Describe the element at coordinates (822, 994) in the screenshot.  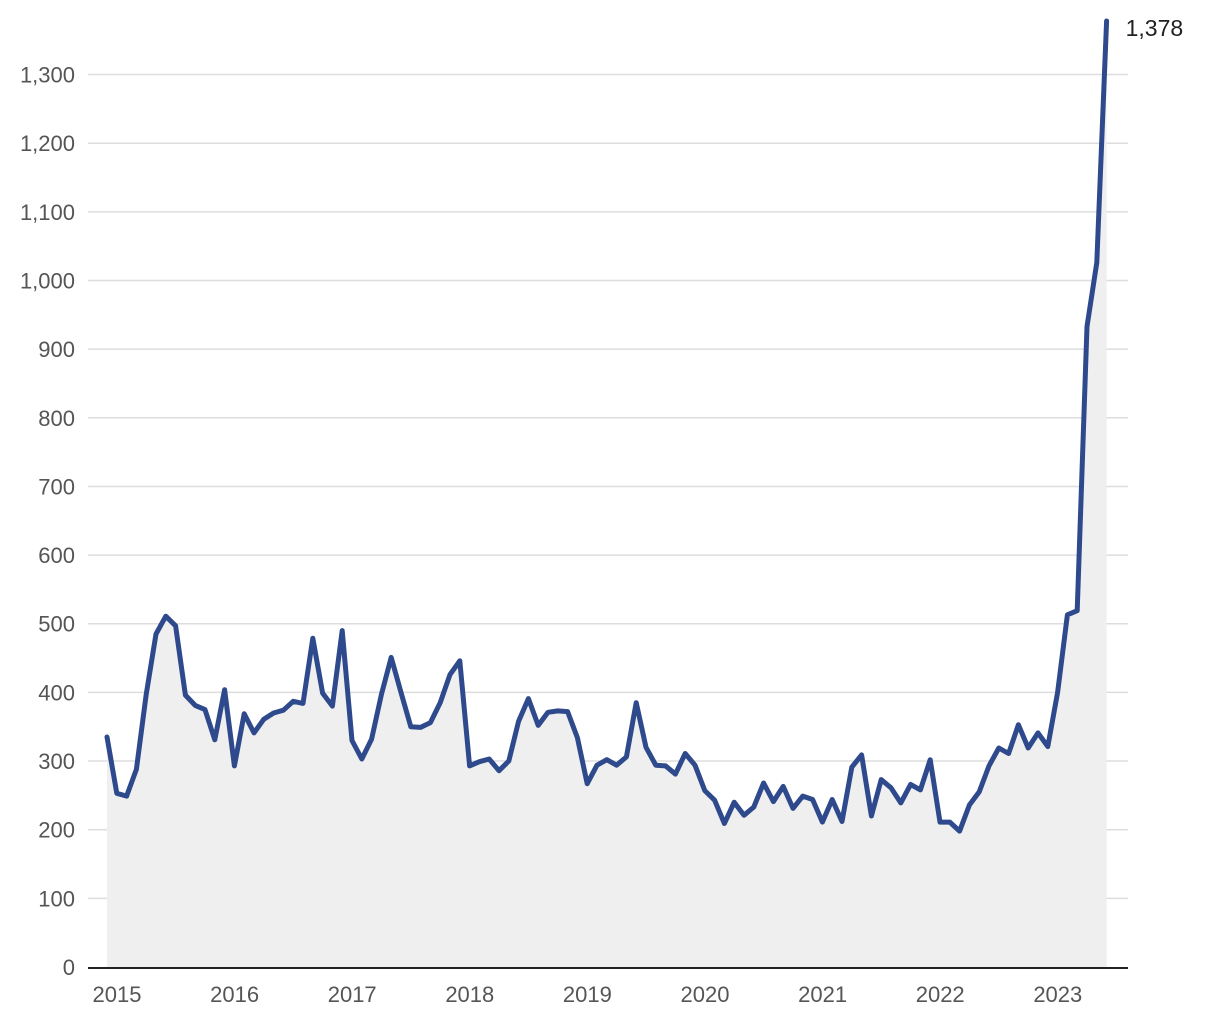
I see `x-tick-label: 2021` at that location.